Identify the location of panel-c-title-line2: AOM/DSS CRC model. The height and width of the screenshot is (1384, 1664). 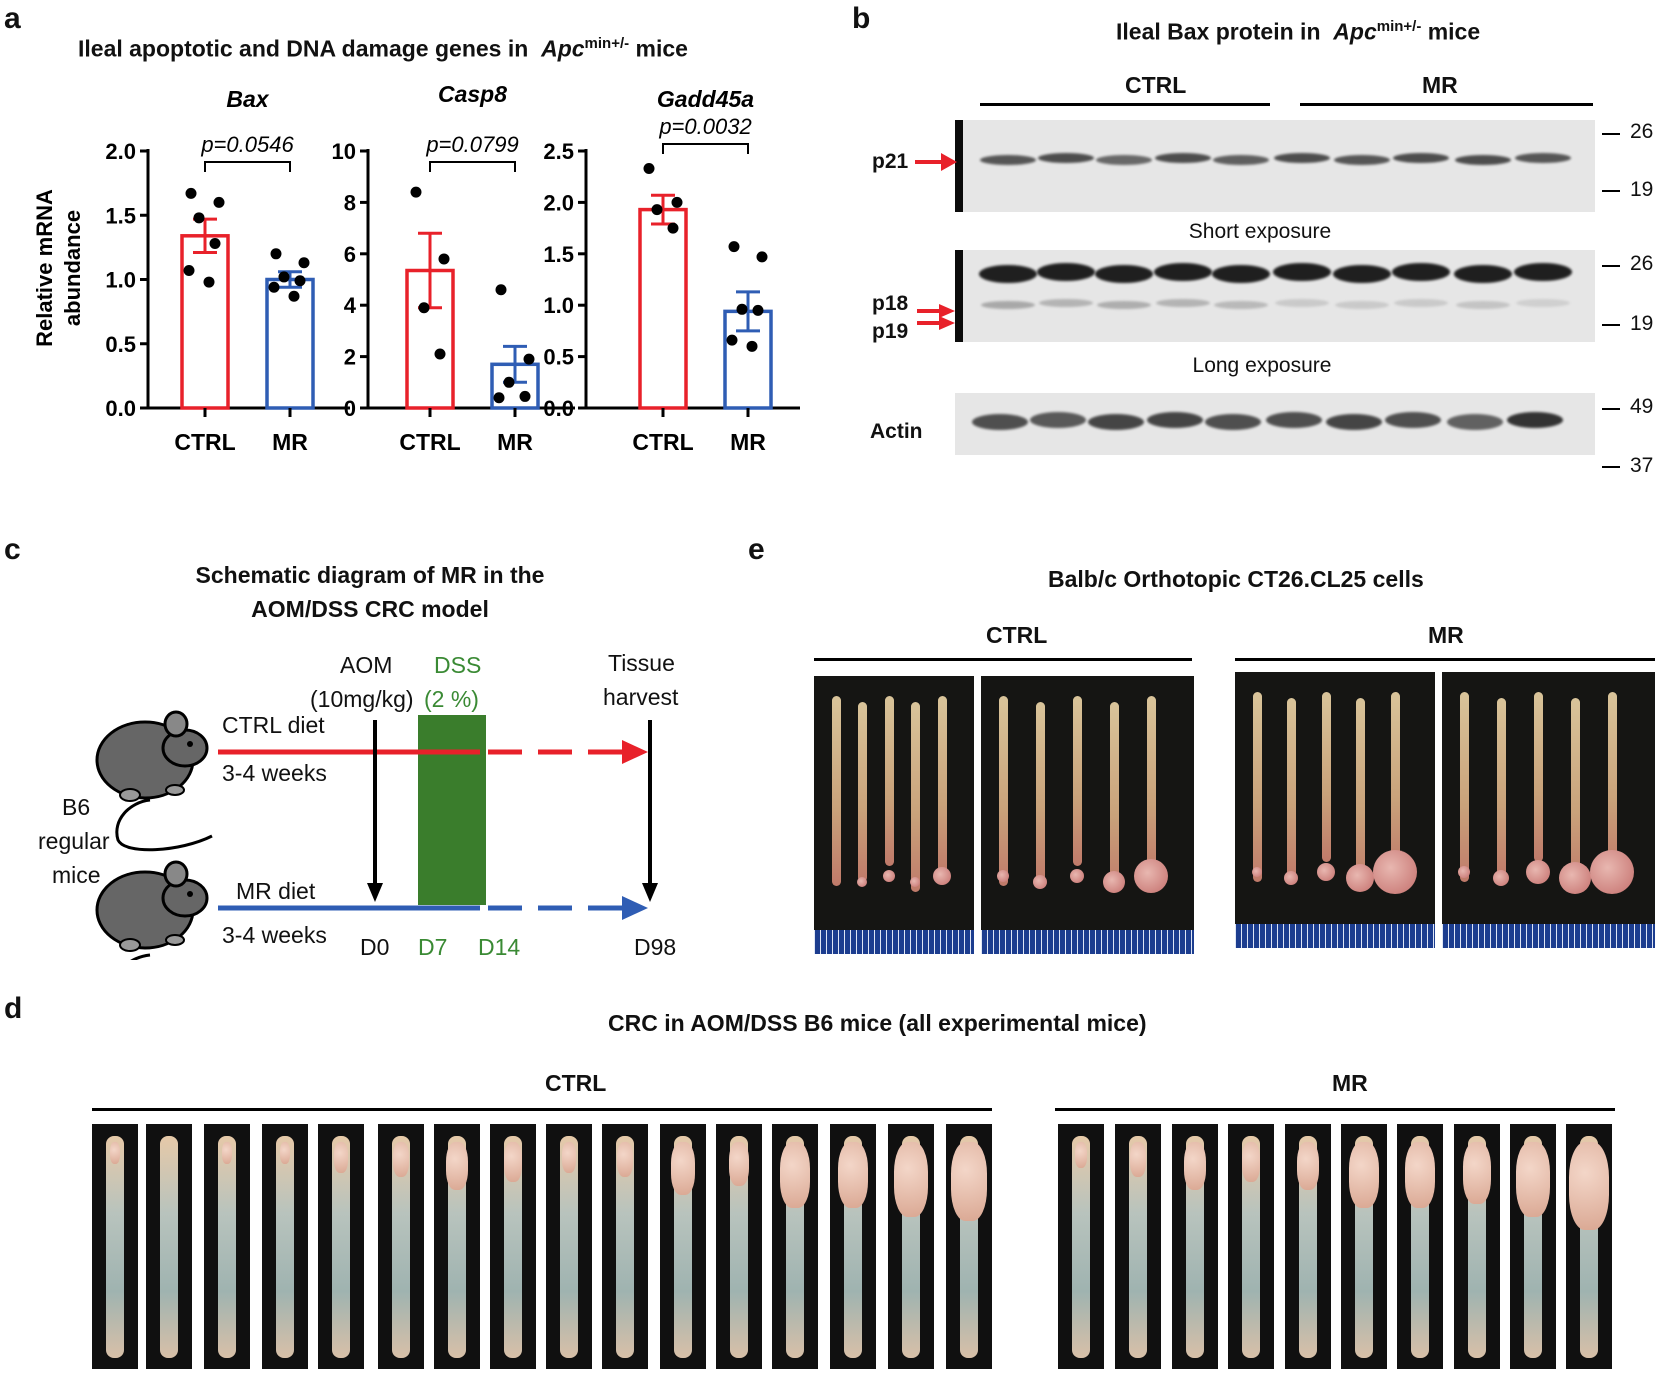
(370, 609).